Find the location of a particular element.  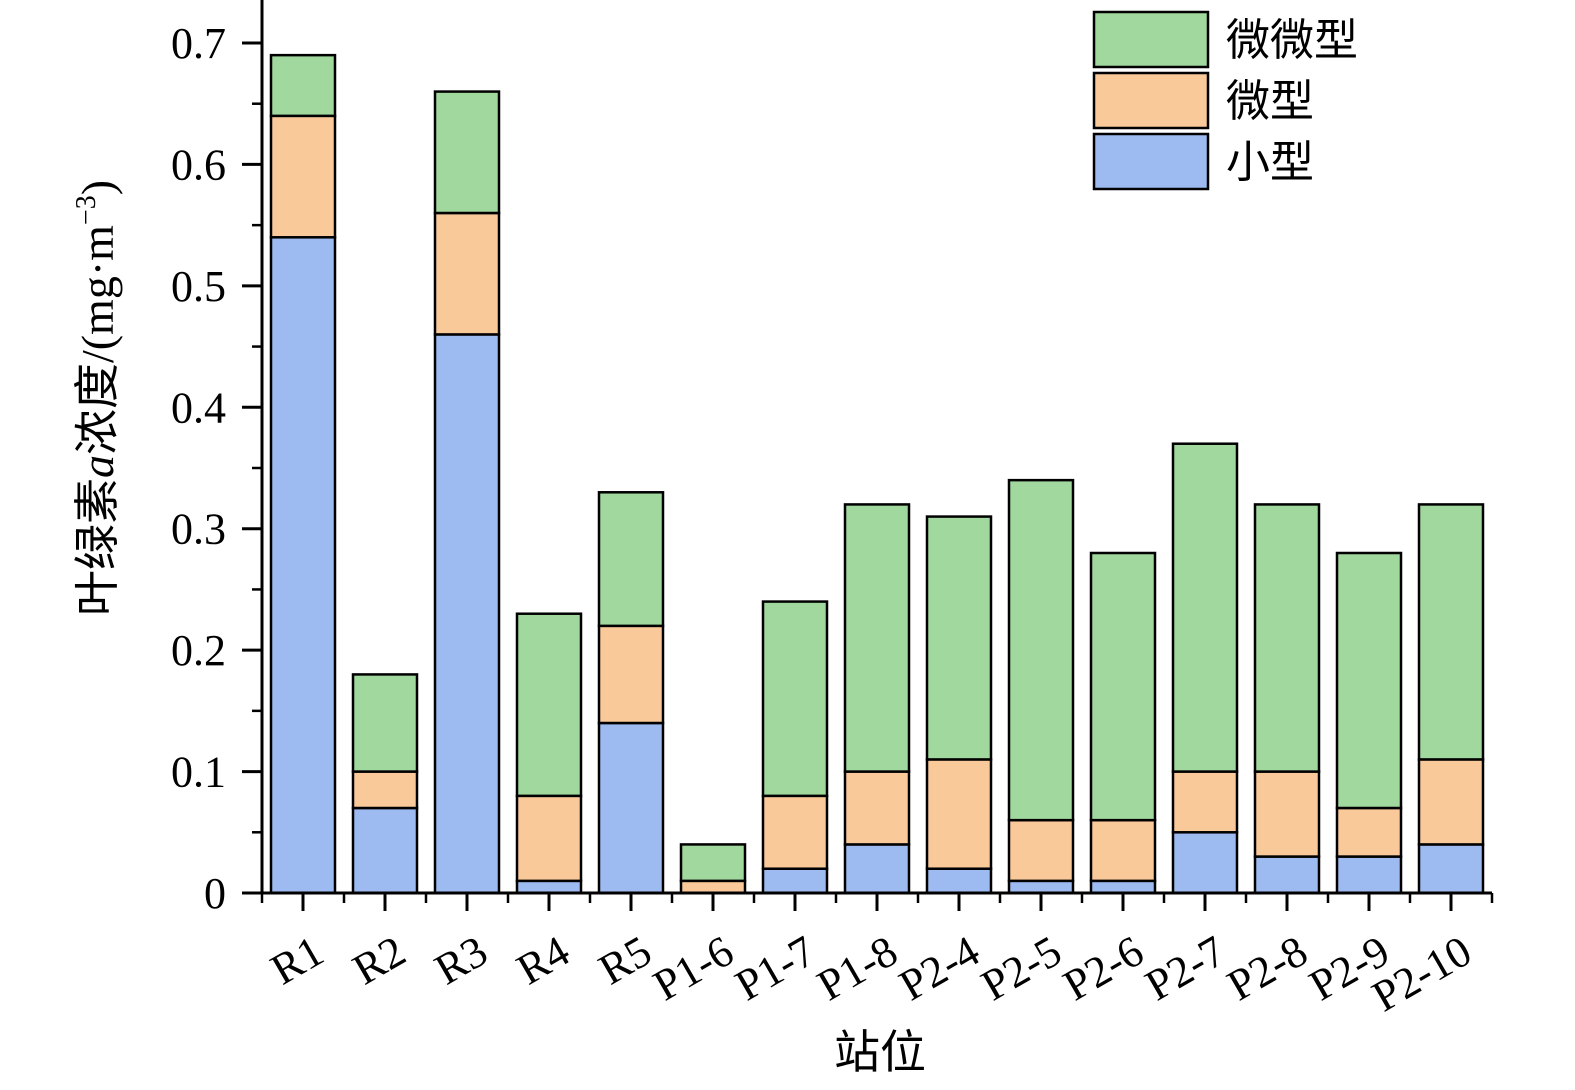

y-tick-label: 0.7 is located at coordinates (198, 43).